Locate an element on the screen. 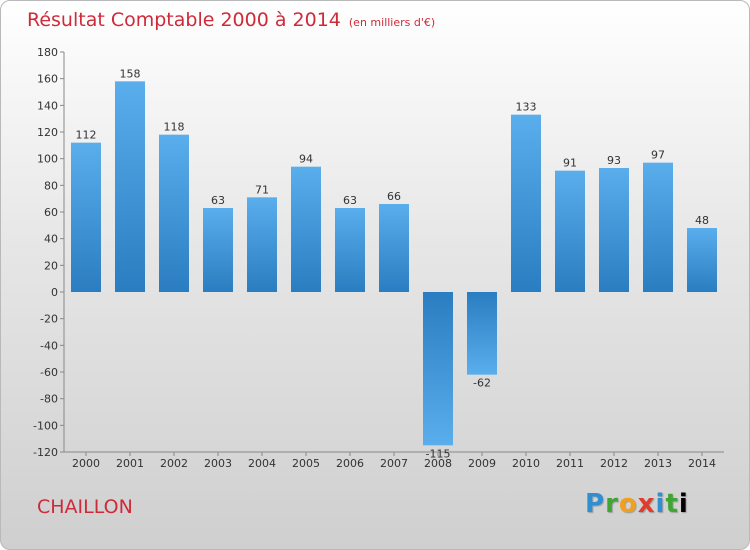  data-label: 71 is located at coordinates (262, 189).